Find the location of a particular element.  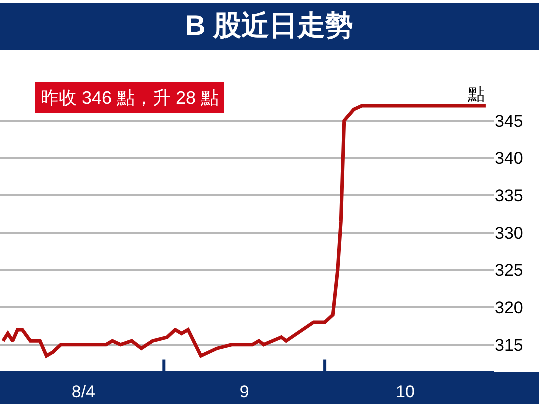

y-tick-label: 315 is located at coordinates (509, 345).